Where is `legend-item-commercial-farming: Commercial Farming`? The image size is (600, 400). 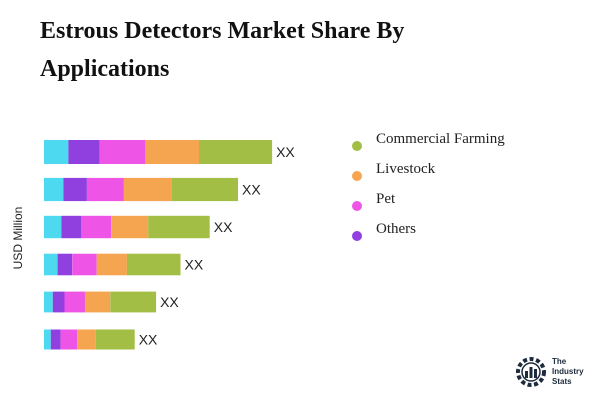 legend-item-commercial-farming: Commercial Farming is located at coordinates (428, 143).